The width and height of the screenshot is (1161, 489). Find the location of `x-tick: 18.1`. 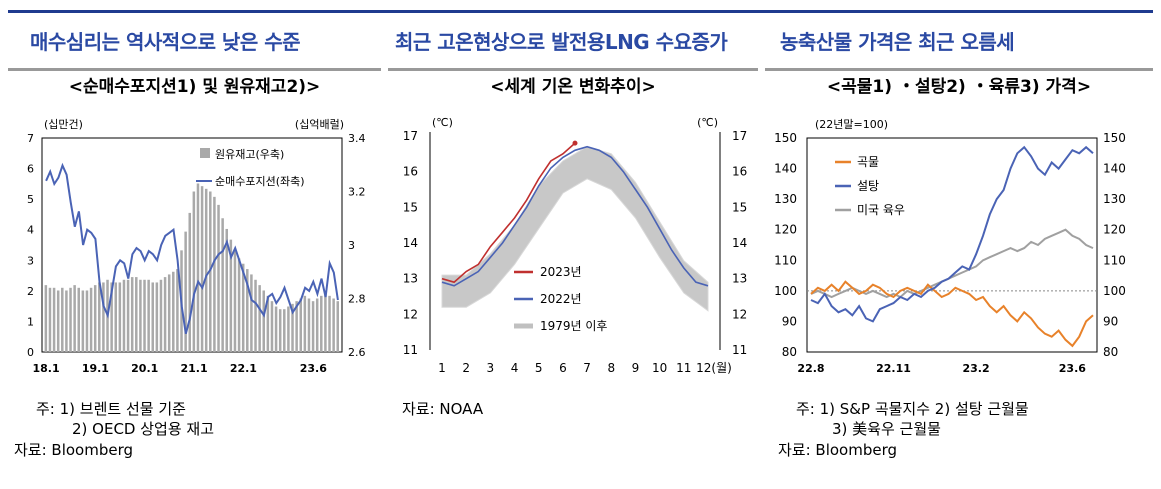

x-tick: 18.1 is located at coordinates (45, 368).